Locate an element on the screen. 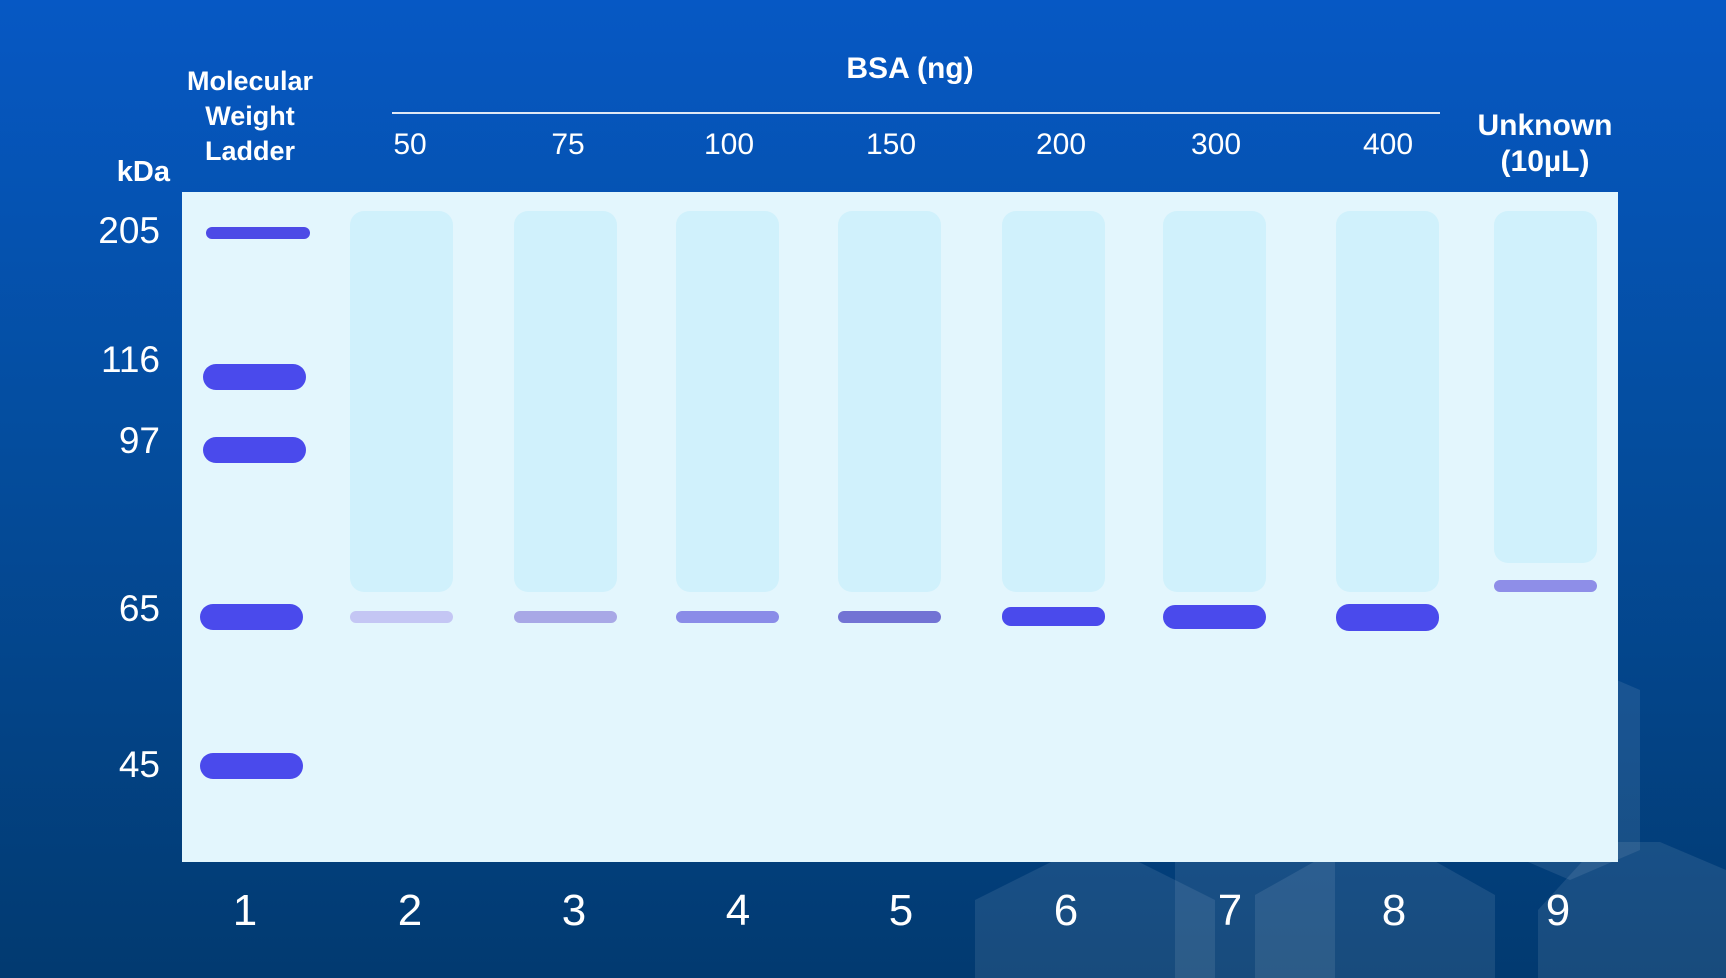 This screenshot has height=978, width=1726. bsa-amount-label: 150 is located at coordinates (891, 144).